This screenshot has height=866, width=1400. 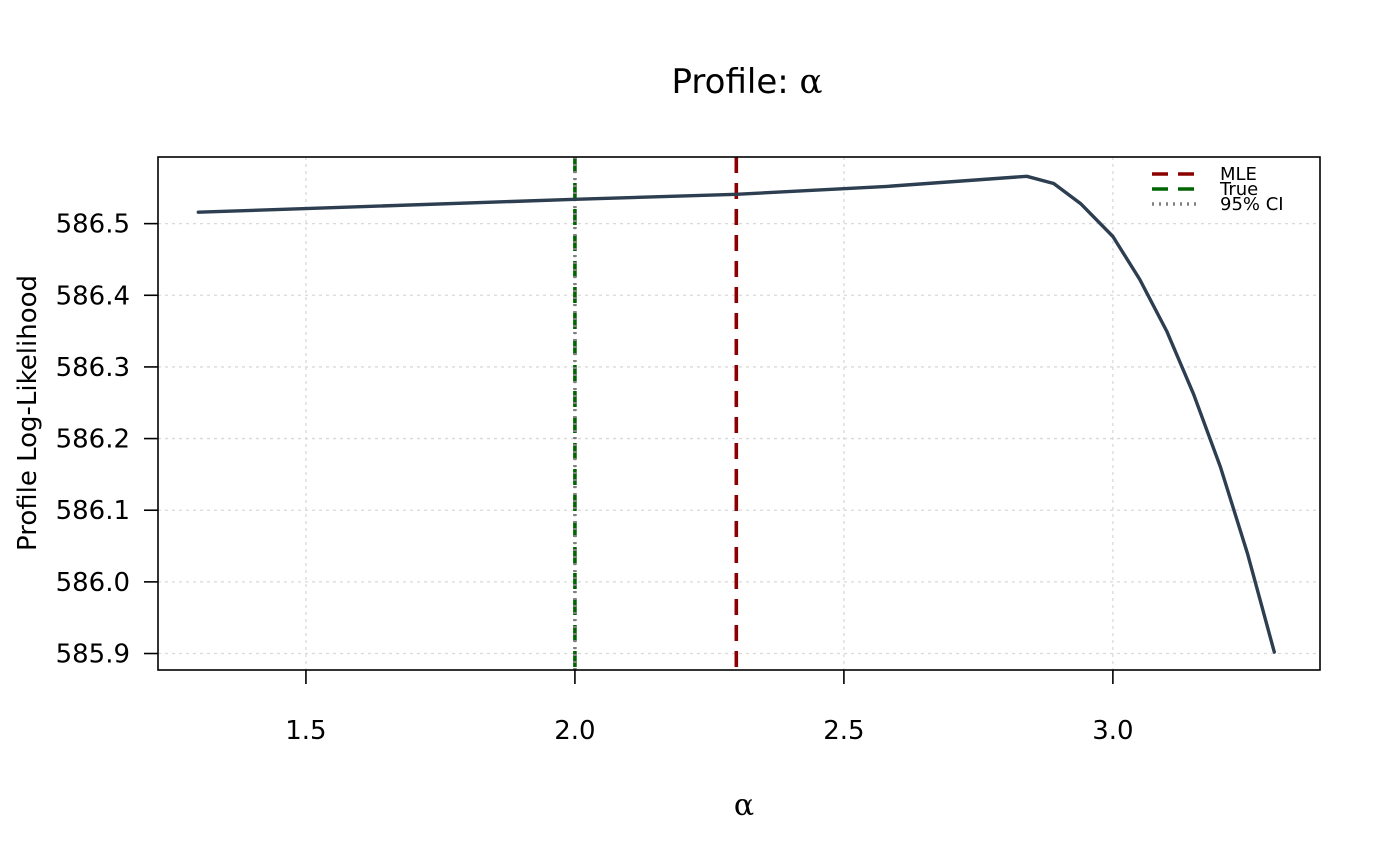 I want to click on x-axis: 1.5 2.0 2.5 3.0, so click(x=709, y=708).